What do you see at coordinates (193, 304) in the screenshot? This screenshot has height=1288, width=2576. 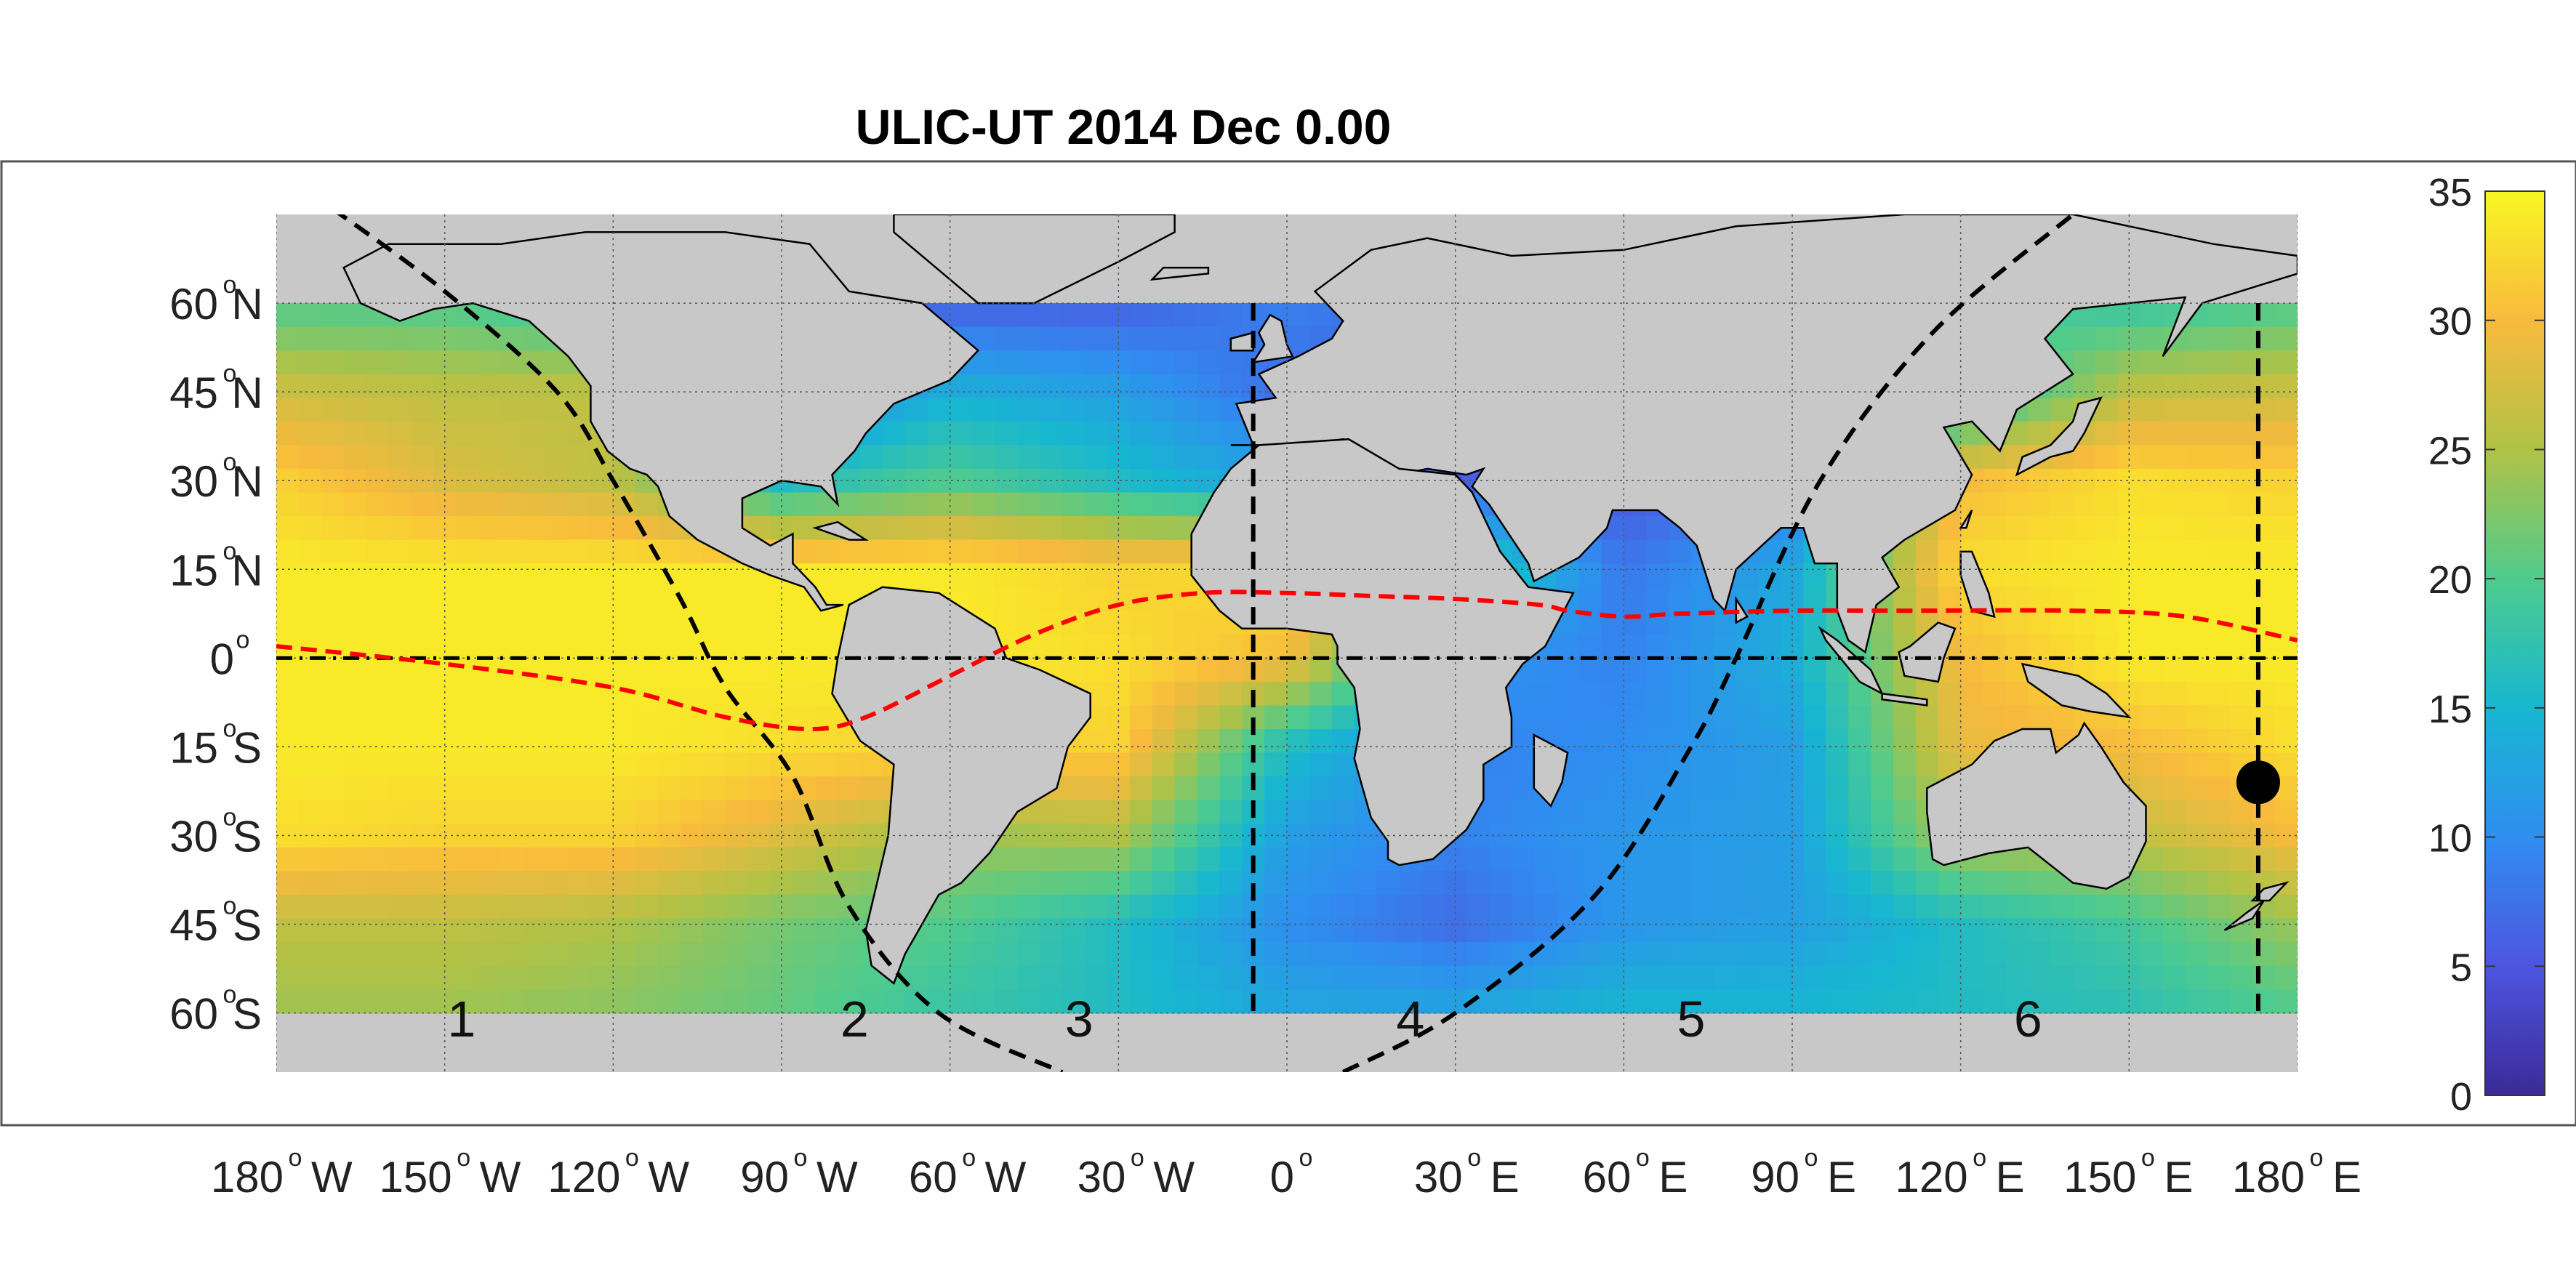 I see `lat-tick-number: 60` at bounding box center [193, 304].